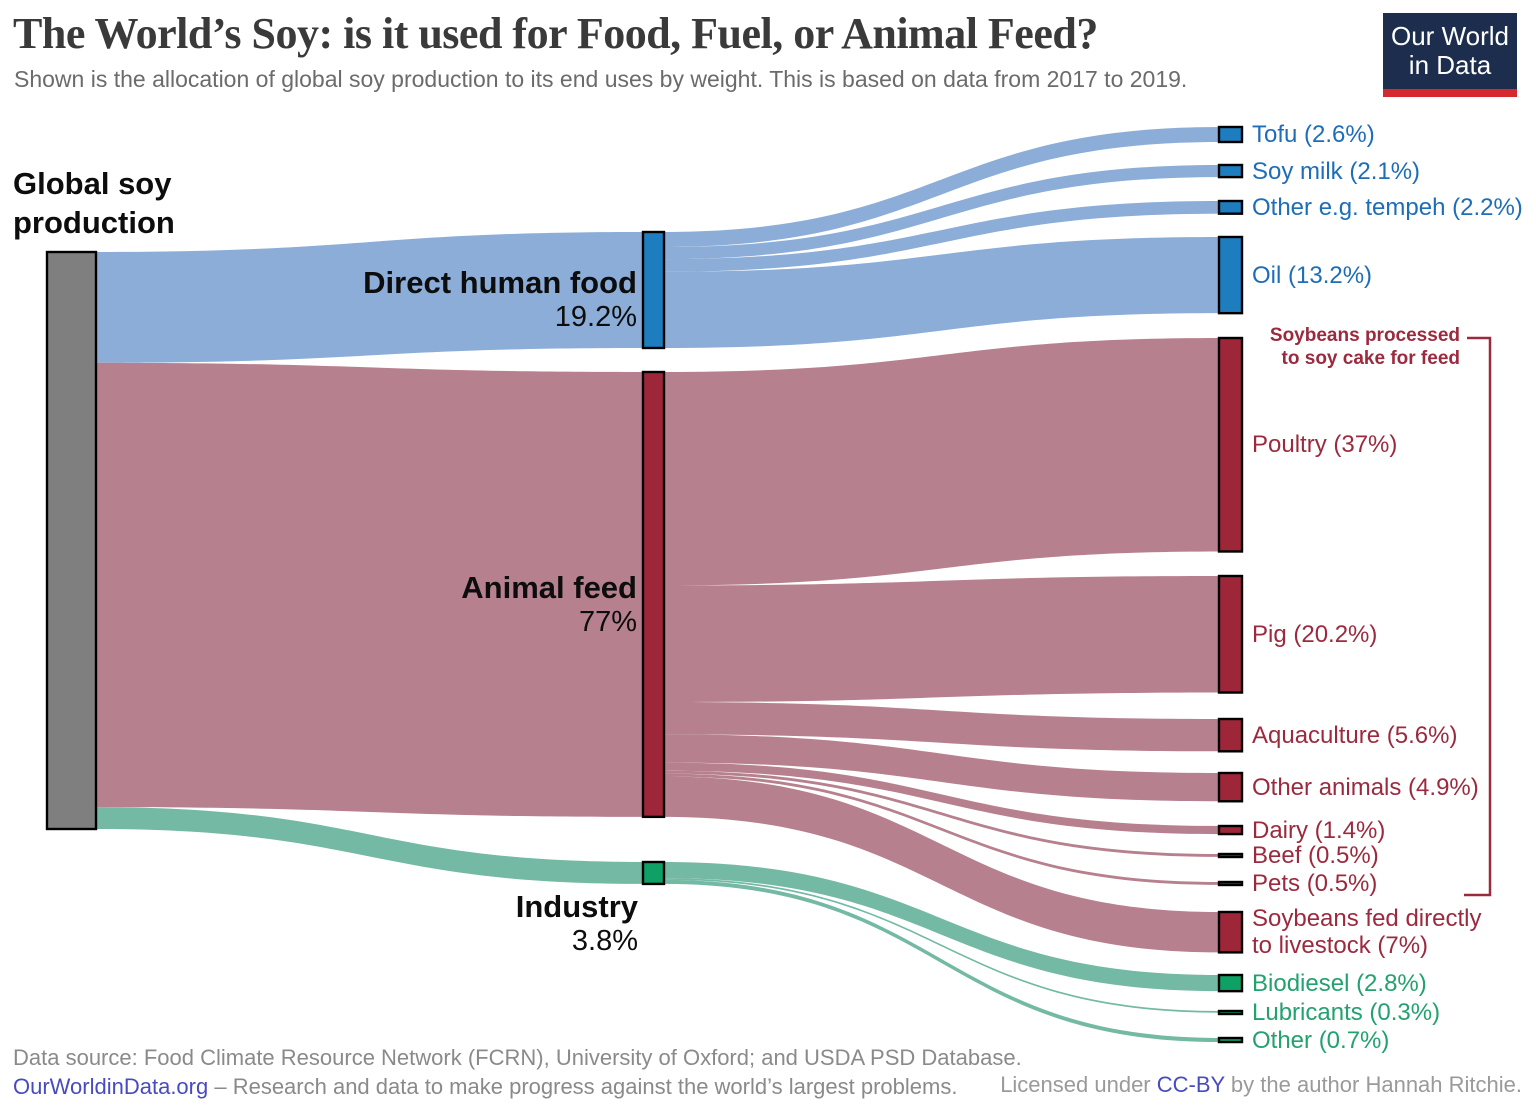  I want to click on flow-source-industry, so click(369, 845).